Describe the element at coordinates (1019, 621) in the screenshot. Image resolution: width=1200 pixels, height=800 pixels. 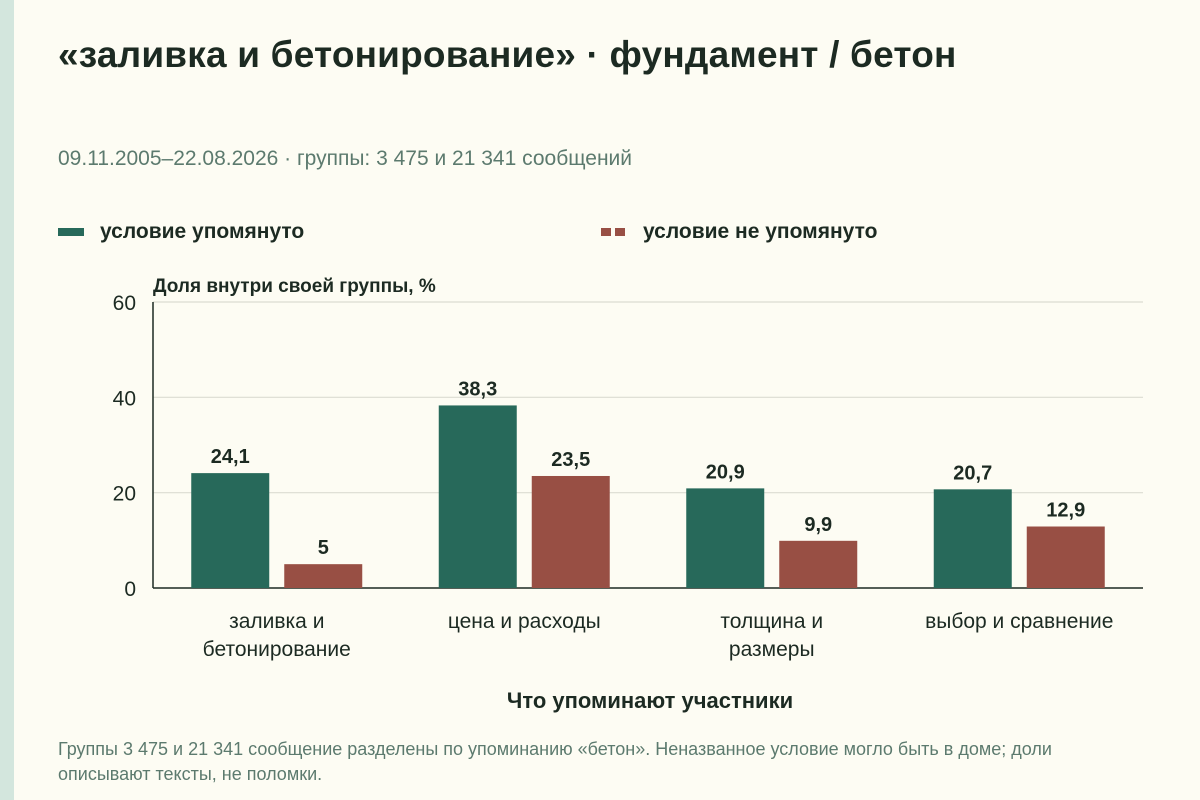
I see `x-tick-label: выбор и сравнение` at that location.